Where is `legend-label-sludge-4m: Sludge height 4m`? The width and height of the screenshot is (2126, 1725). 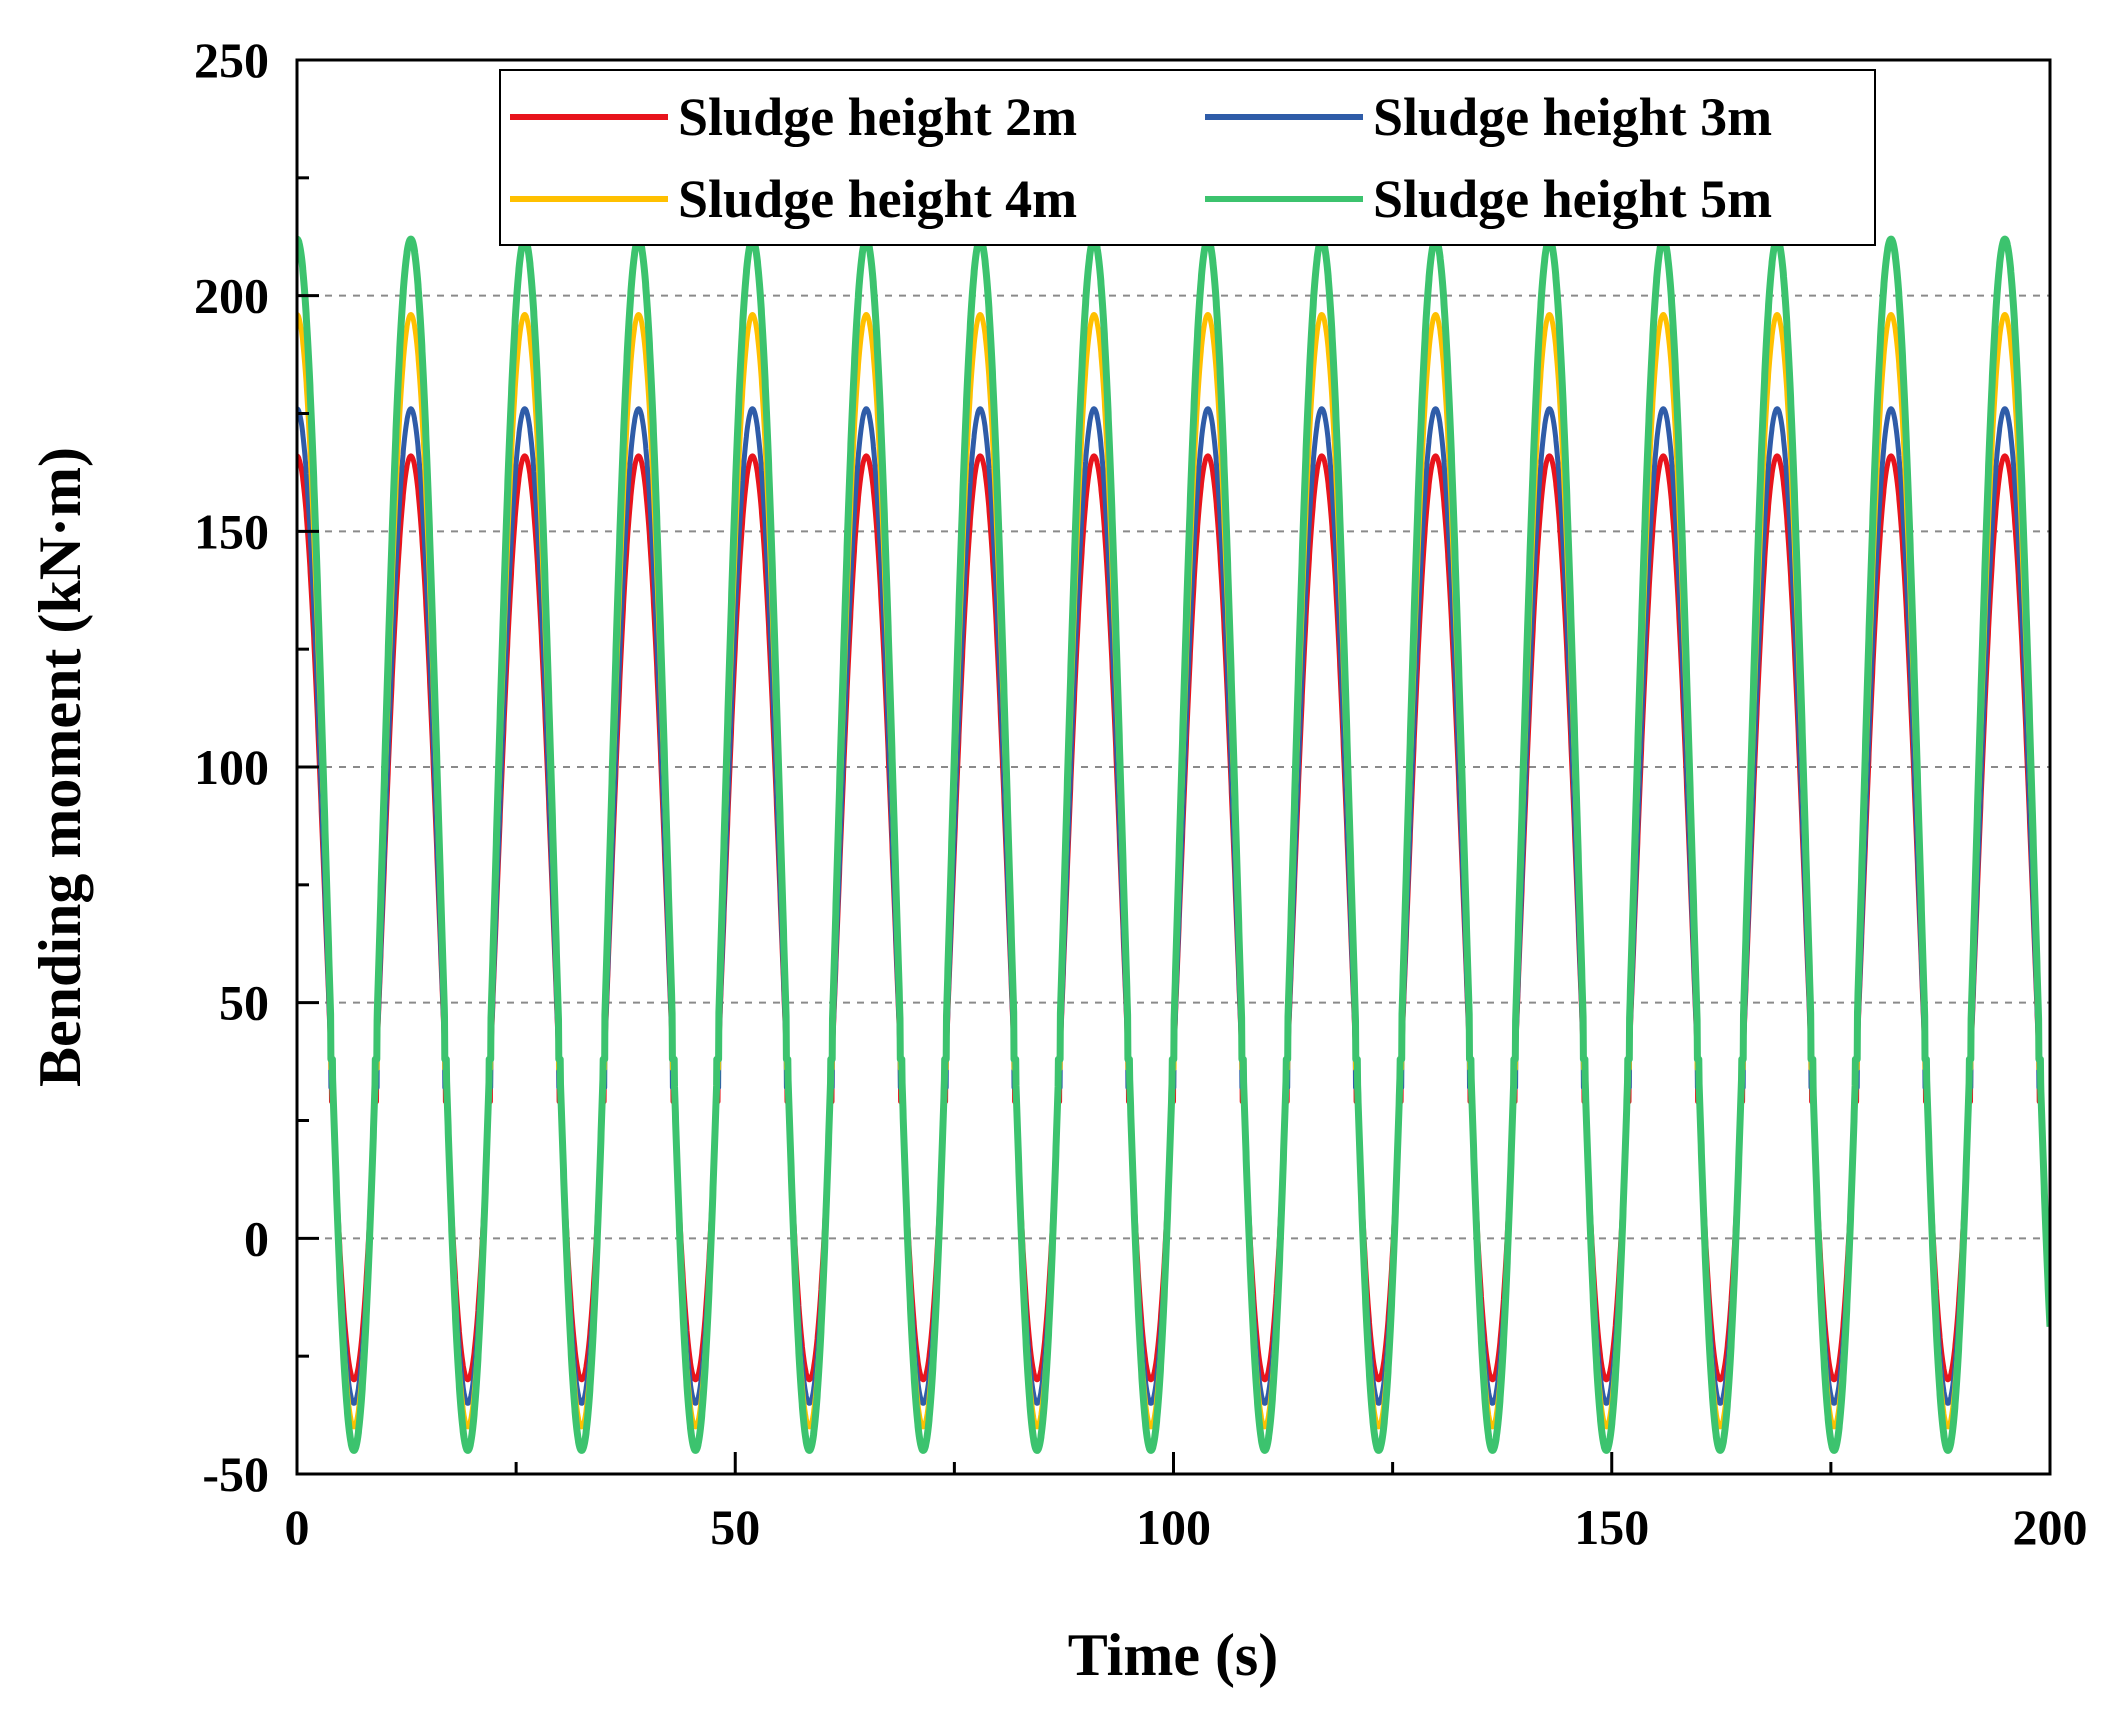
legend-label-sludge-4m: Sludge height 4m is located at coordinates (877, 199).